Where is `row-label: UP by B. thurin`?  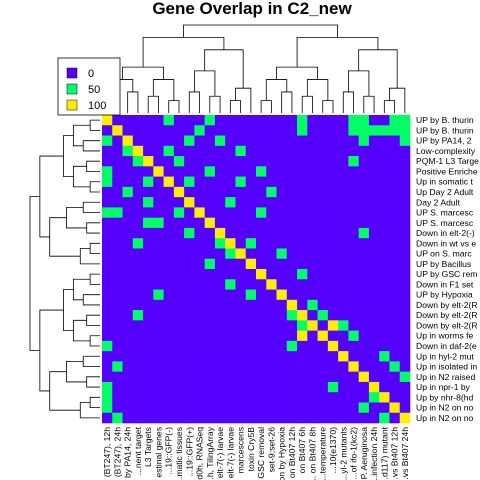 row-label: UP by B. thurin is located at coordinates (445, 120).